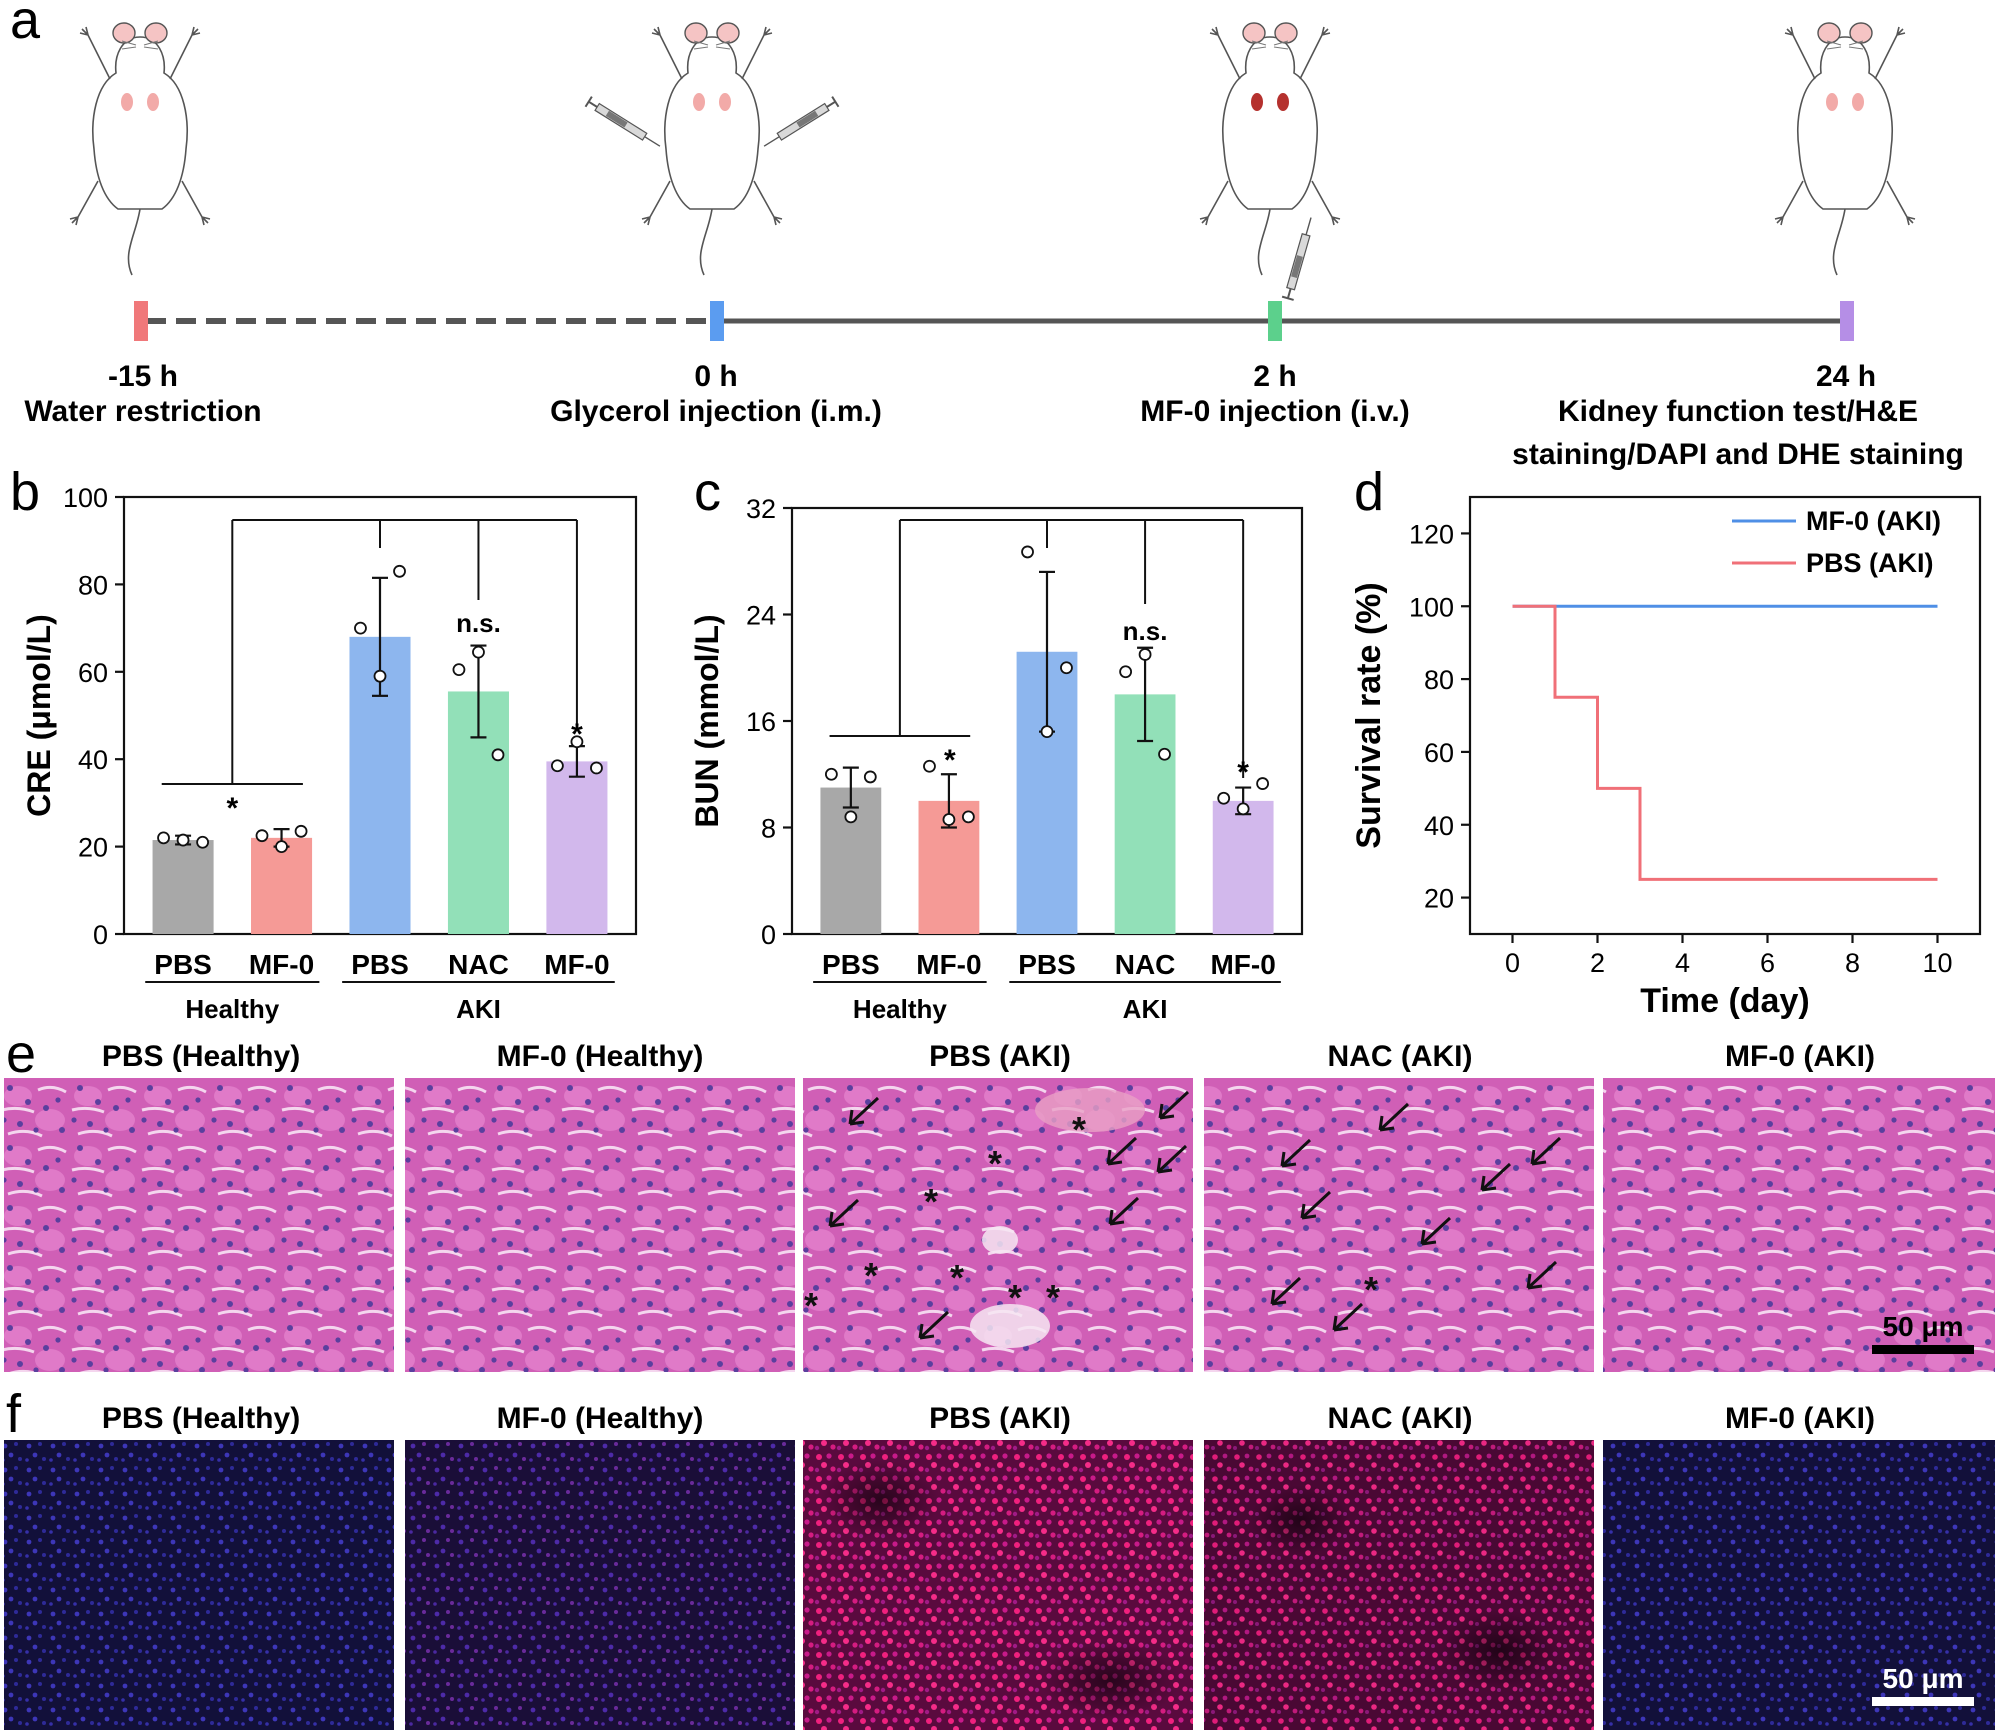 Image resolution: width=1998 pixels, height=1733 pixels. Describe the element at coordinates (1597, 963) in the screenshot. I see `x-tick-label: 2` at that location.